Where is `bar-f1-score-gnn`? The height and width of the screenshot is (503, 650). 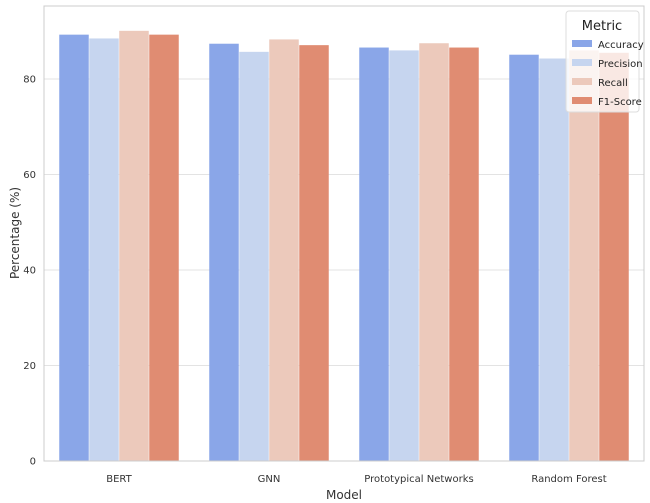 bar-f1-score-gnn is located at coordinates (314, 253).